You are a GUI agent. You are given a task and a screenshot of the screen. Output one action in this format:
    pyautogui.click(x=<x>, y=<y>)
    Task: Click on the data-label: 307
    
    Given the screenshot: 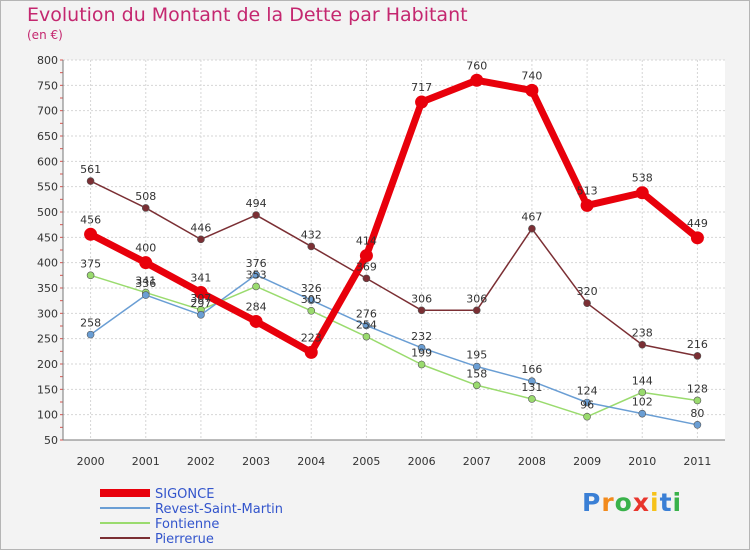 What is the action you would take?
    pyautogui.click(x=200, y=298)
    